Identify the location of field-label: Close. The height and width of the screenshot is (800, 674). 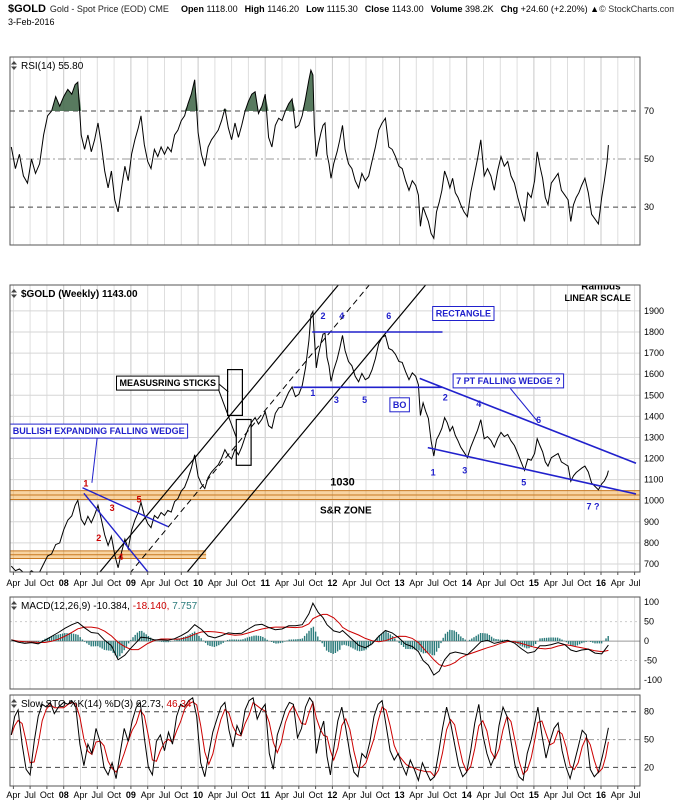
(377, 9).